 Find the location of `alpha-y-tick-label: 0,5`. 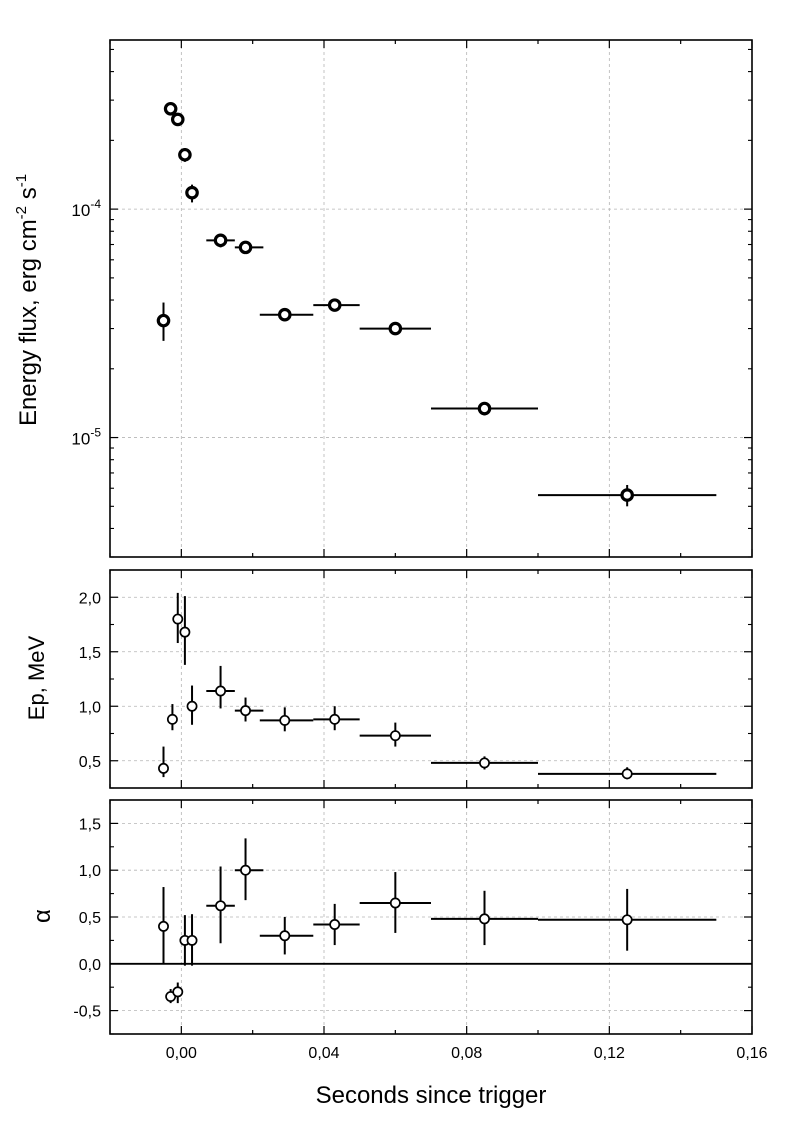

alpha-y-tick-label: 0,5 is located at coordinates (90, 918).